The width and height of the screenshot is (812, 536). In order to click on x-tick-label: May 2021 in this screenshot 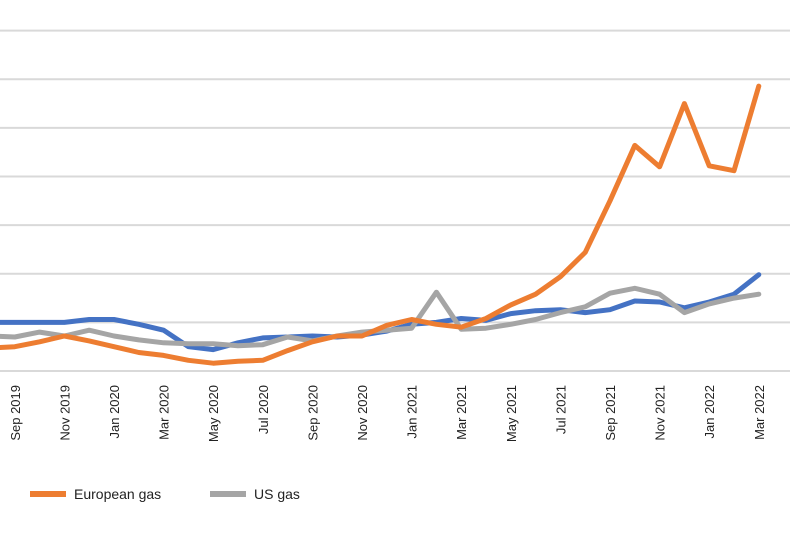, I will do `click(511, 413)`.